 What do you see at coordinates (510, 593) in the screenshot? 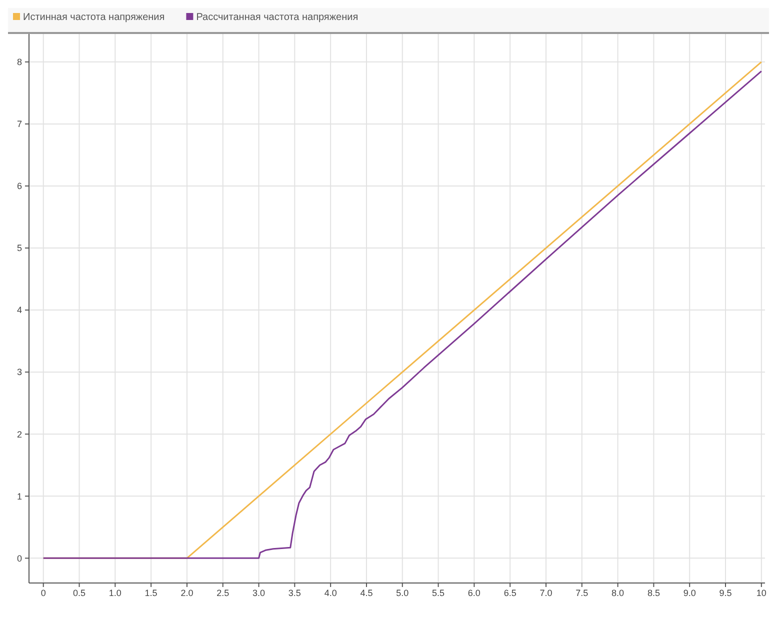
I see `x-tick-label: 6.5` at bounding box center [510, 593].